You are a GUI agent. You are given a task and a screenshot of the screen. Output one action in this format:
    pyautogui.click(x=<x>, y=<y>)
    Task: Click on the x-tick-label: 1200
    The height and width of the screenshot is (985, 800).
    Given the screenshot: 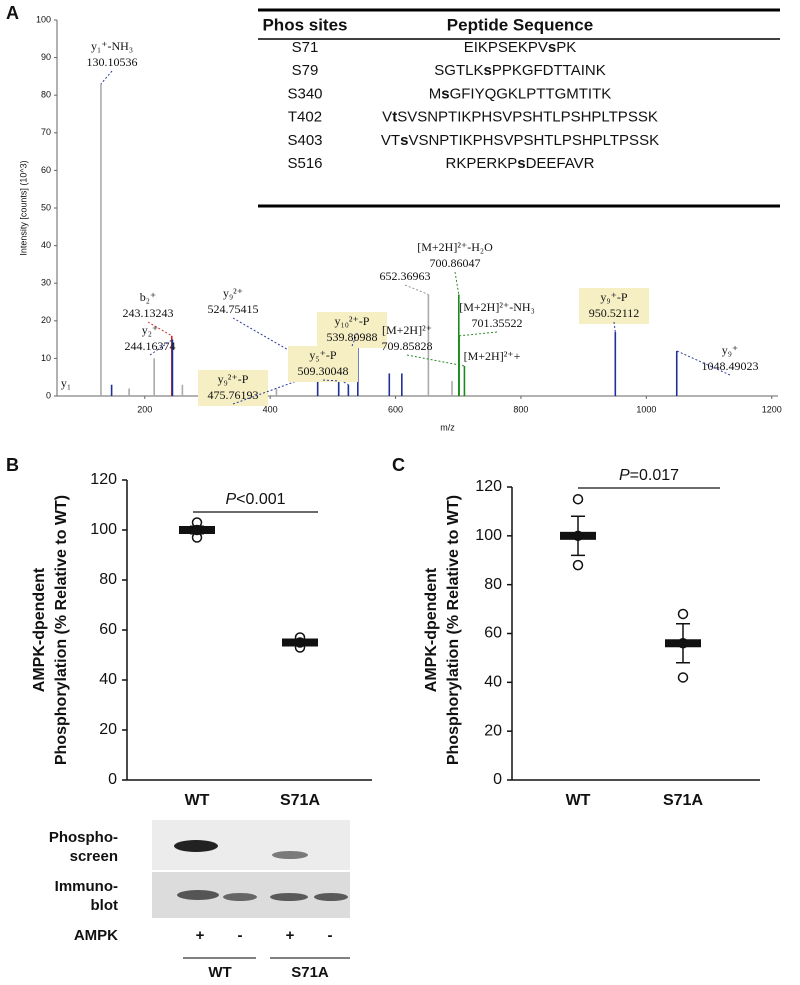 What is the action you would take?
    pyautogui.click(x=772, y=409)
    